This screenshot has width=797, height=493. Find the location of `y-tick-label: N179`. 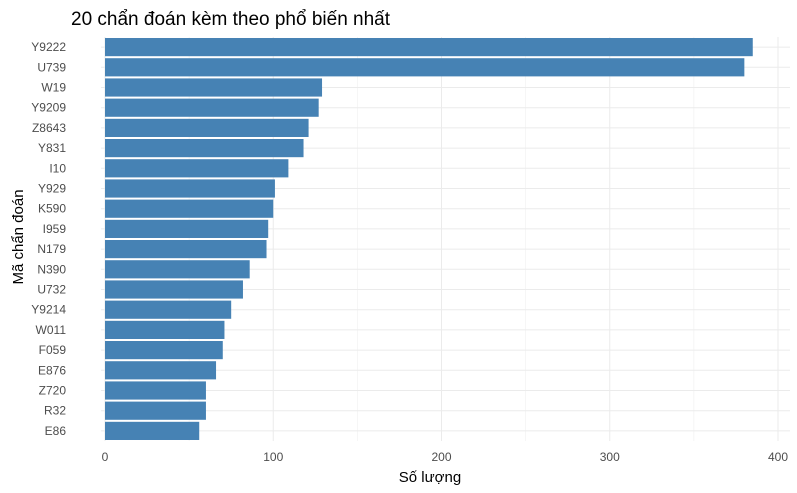

y-tick-label: N179 is located at coordinates (51, 249).